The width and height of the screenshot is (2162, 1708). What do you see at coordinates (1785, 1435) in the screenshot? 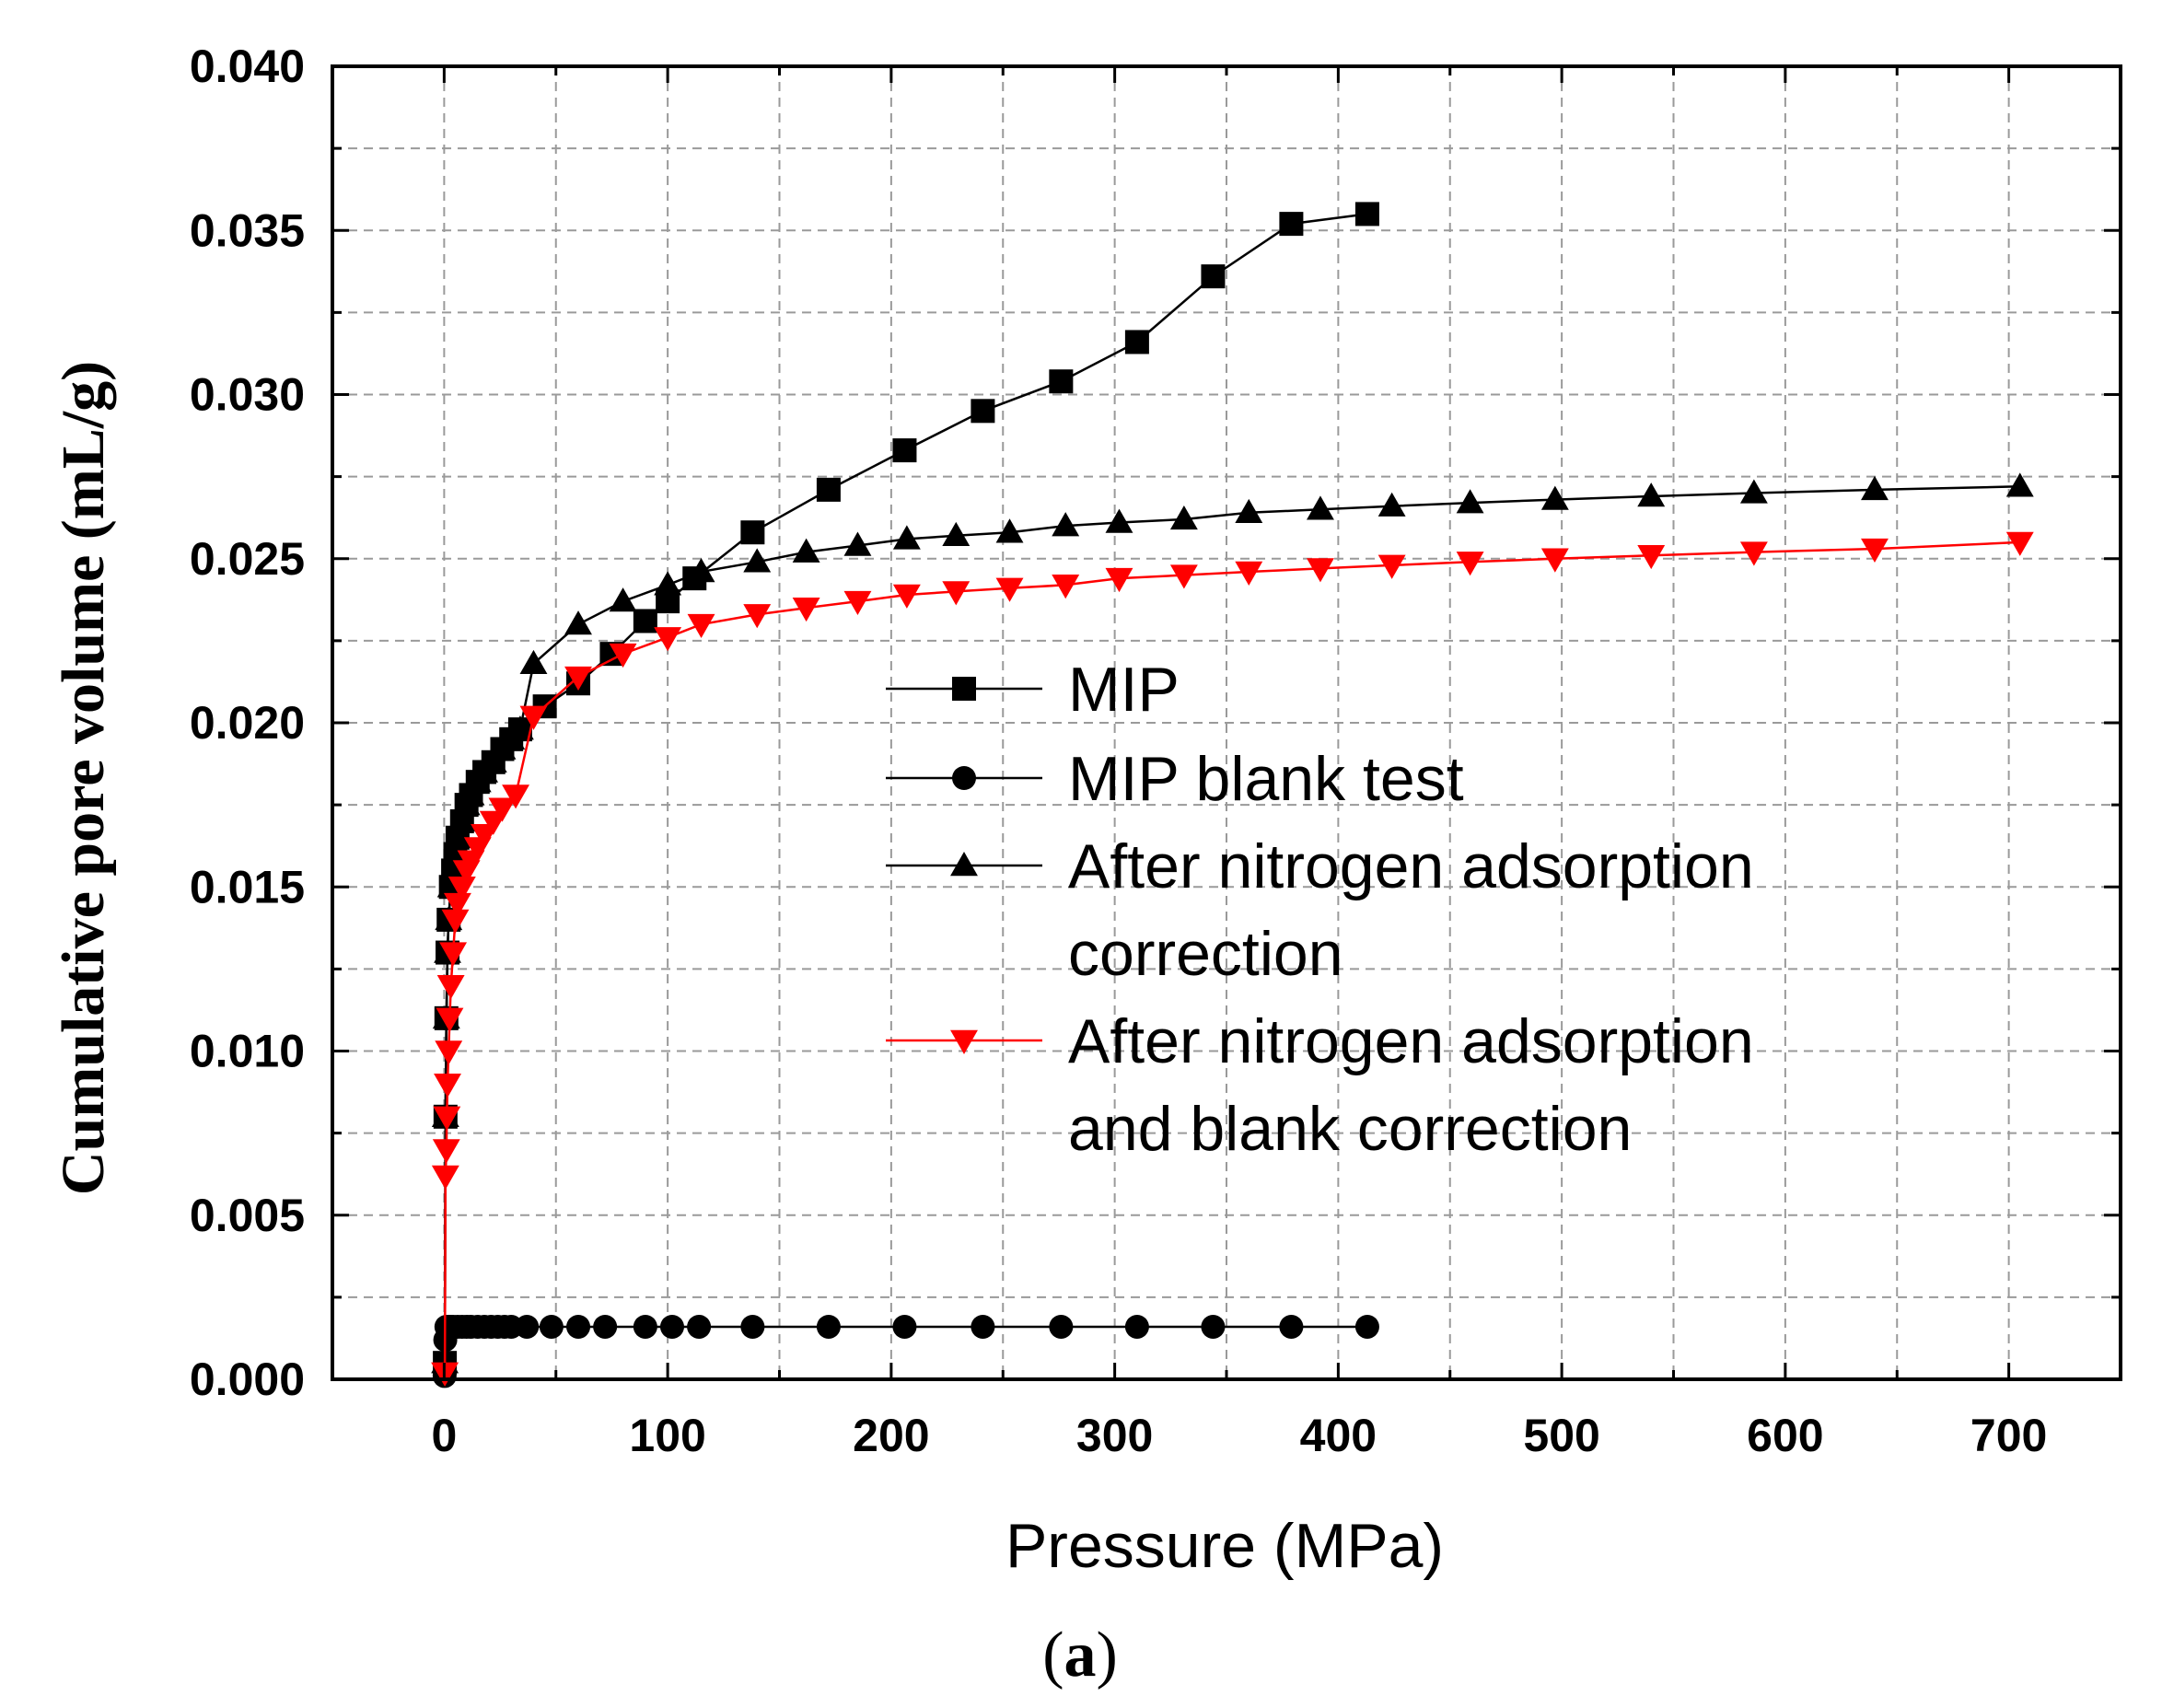
I see `x-tick-label: 600` at bounding box center [1785, 1435].